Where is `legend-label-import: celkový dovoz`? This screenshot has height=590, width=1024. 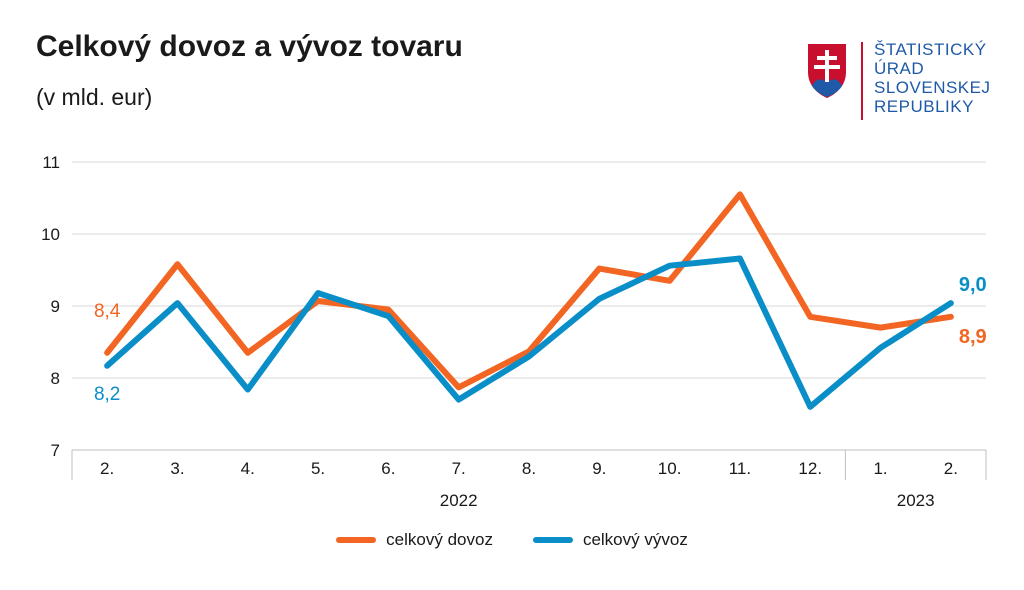
legend-label-import: celkový dovoz is located at coordinates (439, 539).